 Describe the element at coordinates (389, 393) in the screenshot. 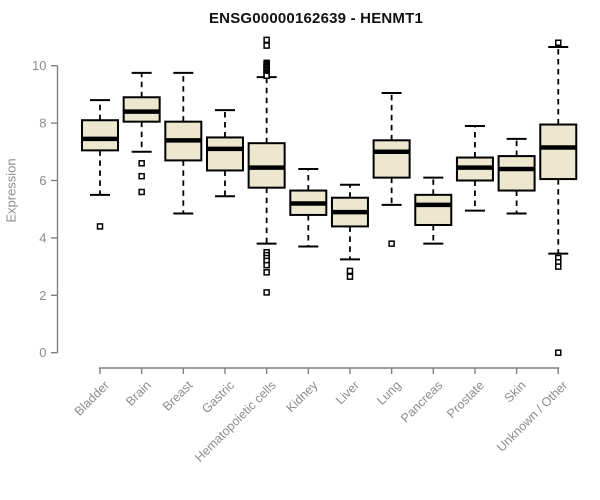

I see `x-category-label: Lung` at that location.